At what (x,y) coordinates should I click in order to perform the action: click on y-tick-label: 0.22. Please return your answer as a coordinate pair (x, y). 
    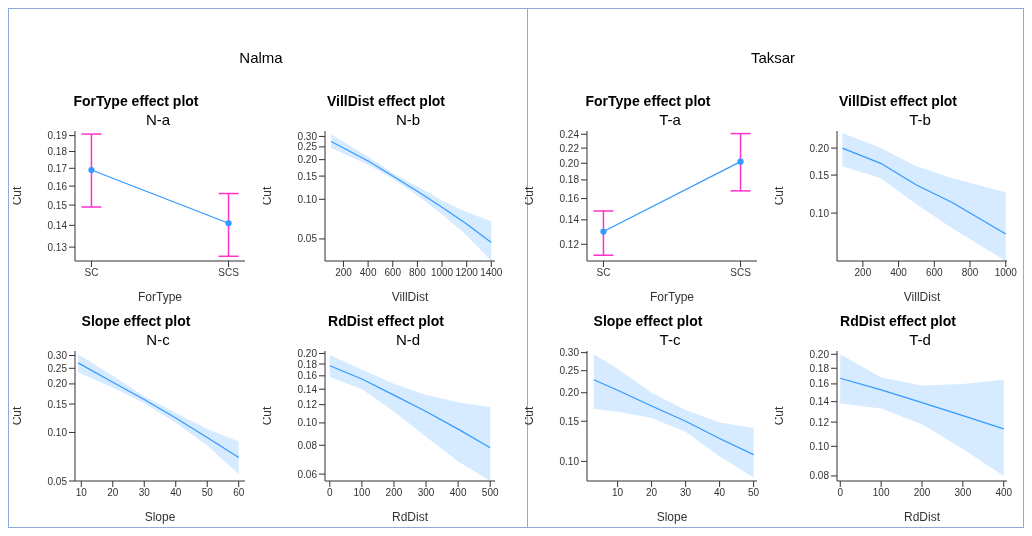
    Looking at the image, I should click on (569, 148).